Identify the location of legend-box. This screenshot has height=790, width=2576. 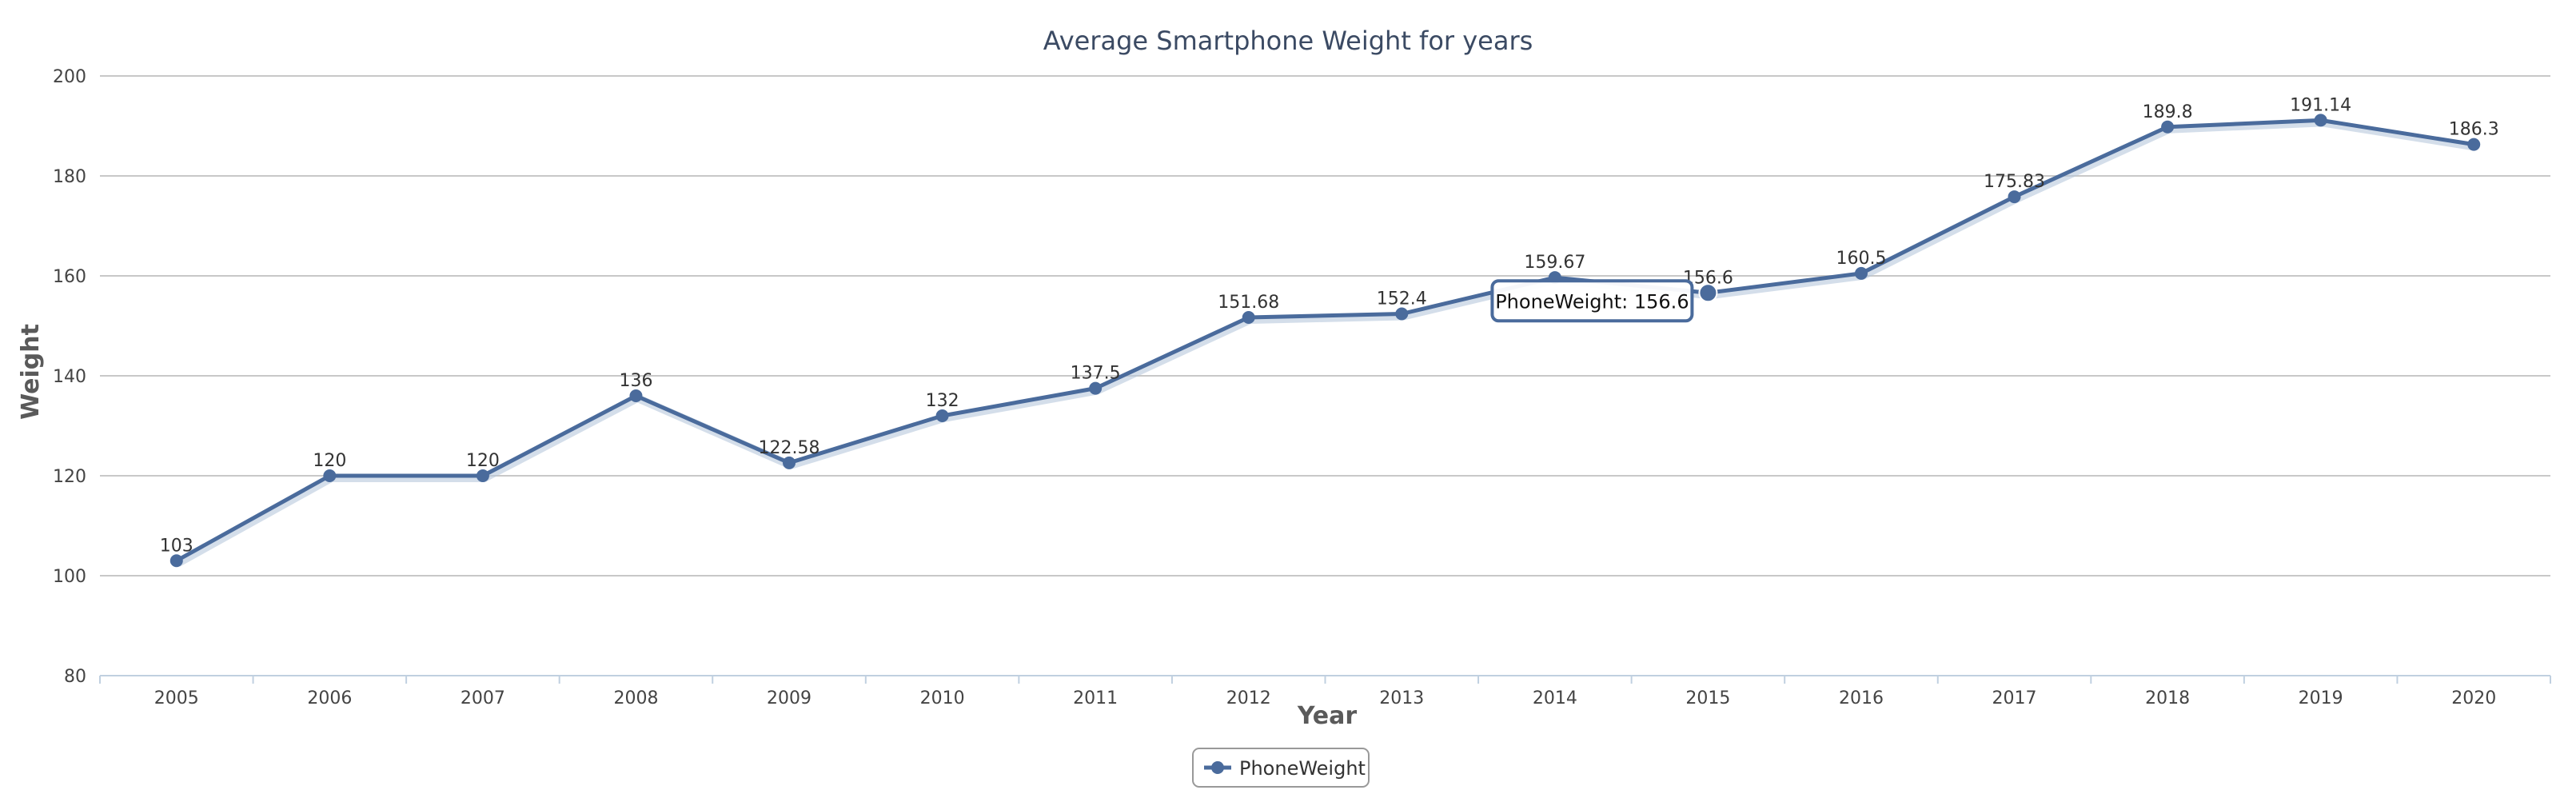
(1281, 768).